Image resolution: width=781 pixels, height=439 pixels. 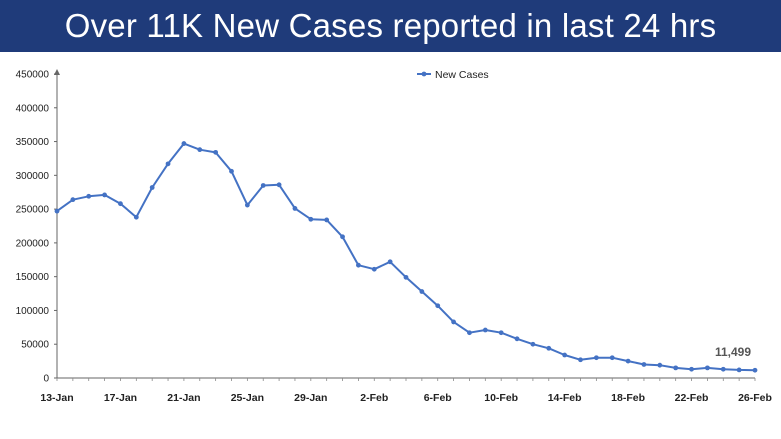 What do you see at coordinates (33, 176) in the screenshot?
I see `y-tick-label: 300000` at bounding box center [33, 176].